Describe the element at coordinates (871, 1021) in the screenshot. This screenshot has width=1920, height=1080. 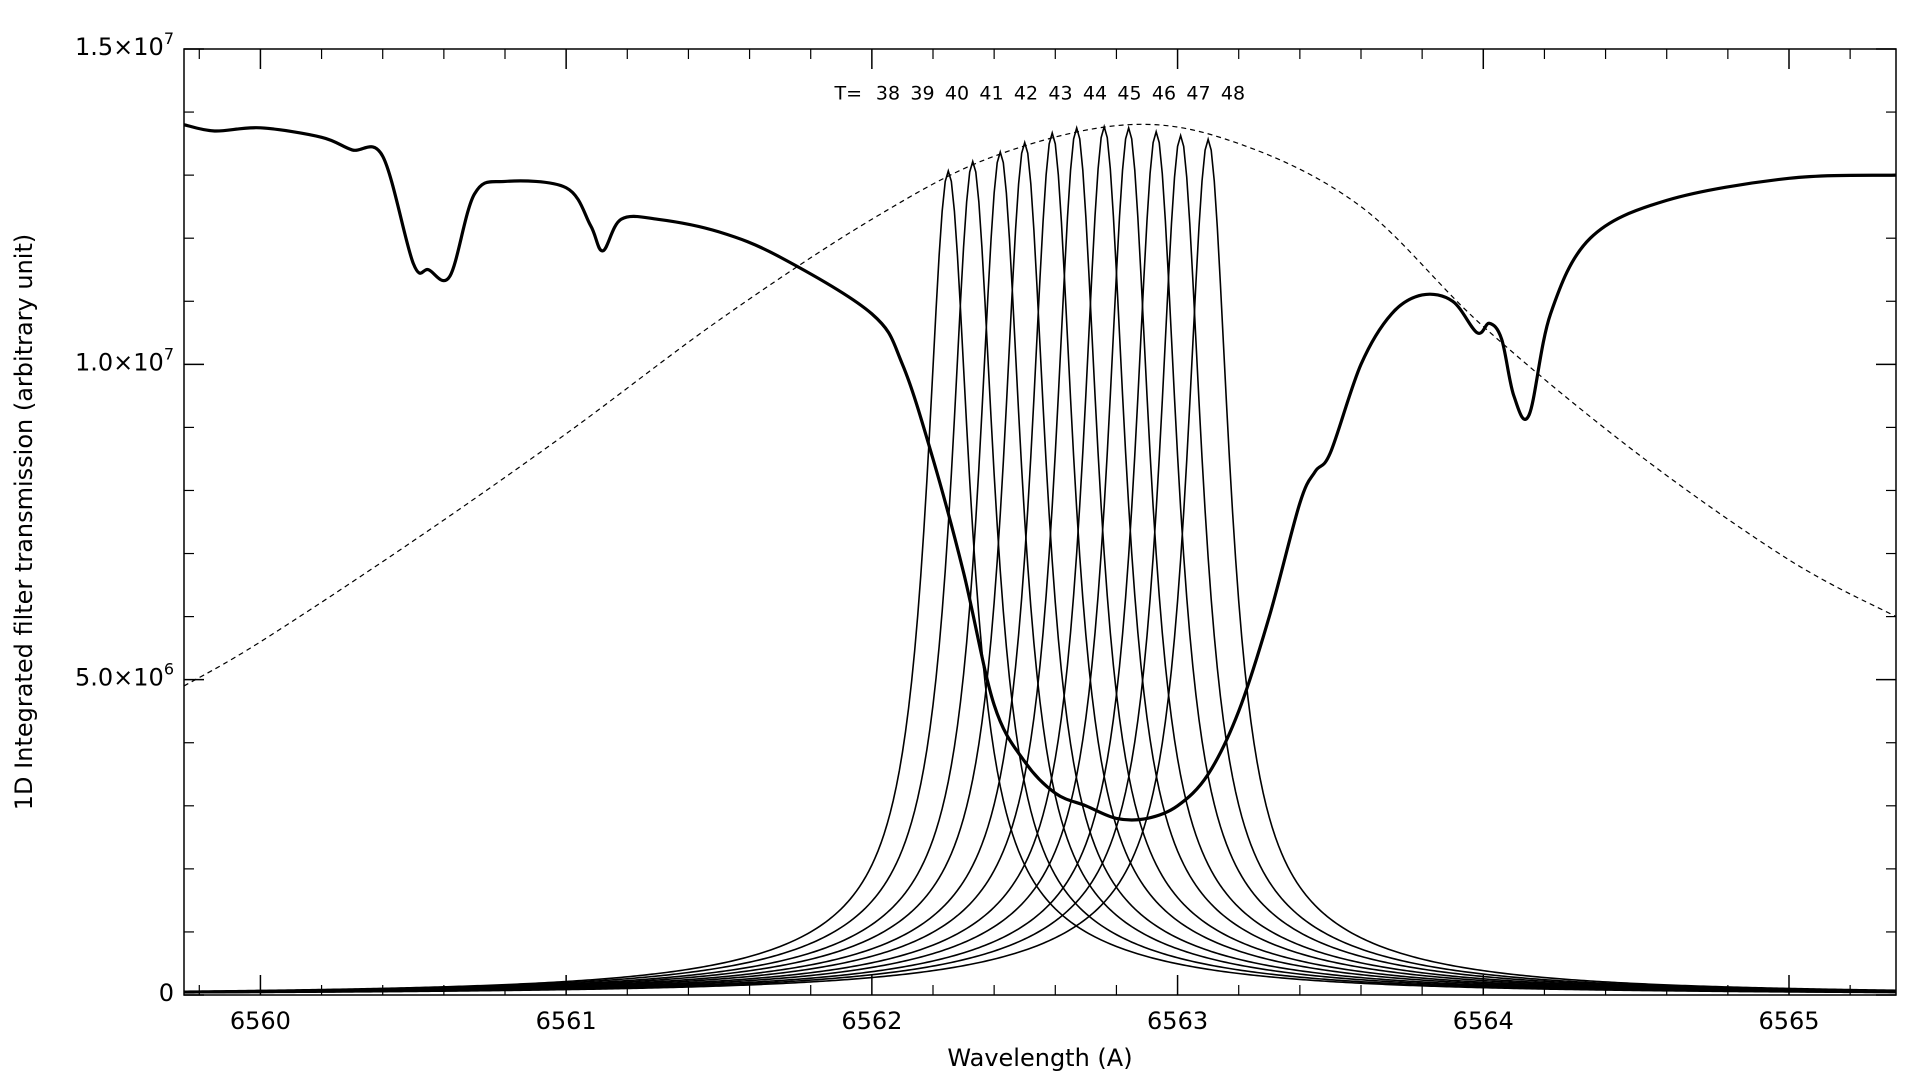
I see `x-tick-label: 6562` at that location.